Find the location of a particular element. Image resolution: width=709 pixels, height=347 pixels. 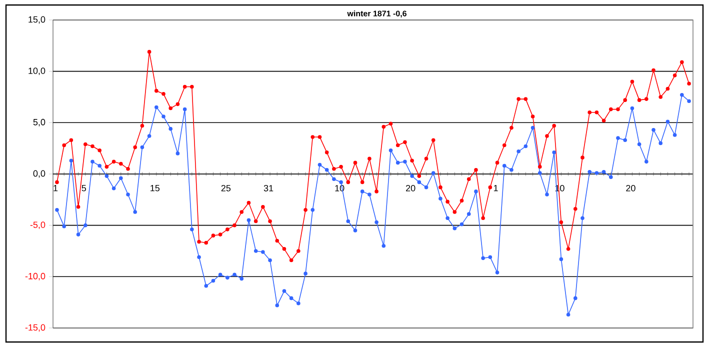

y-tick-label: 0,0 is located at coordinates (39, 174).